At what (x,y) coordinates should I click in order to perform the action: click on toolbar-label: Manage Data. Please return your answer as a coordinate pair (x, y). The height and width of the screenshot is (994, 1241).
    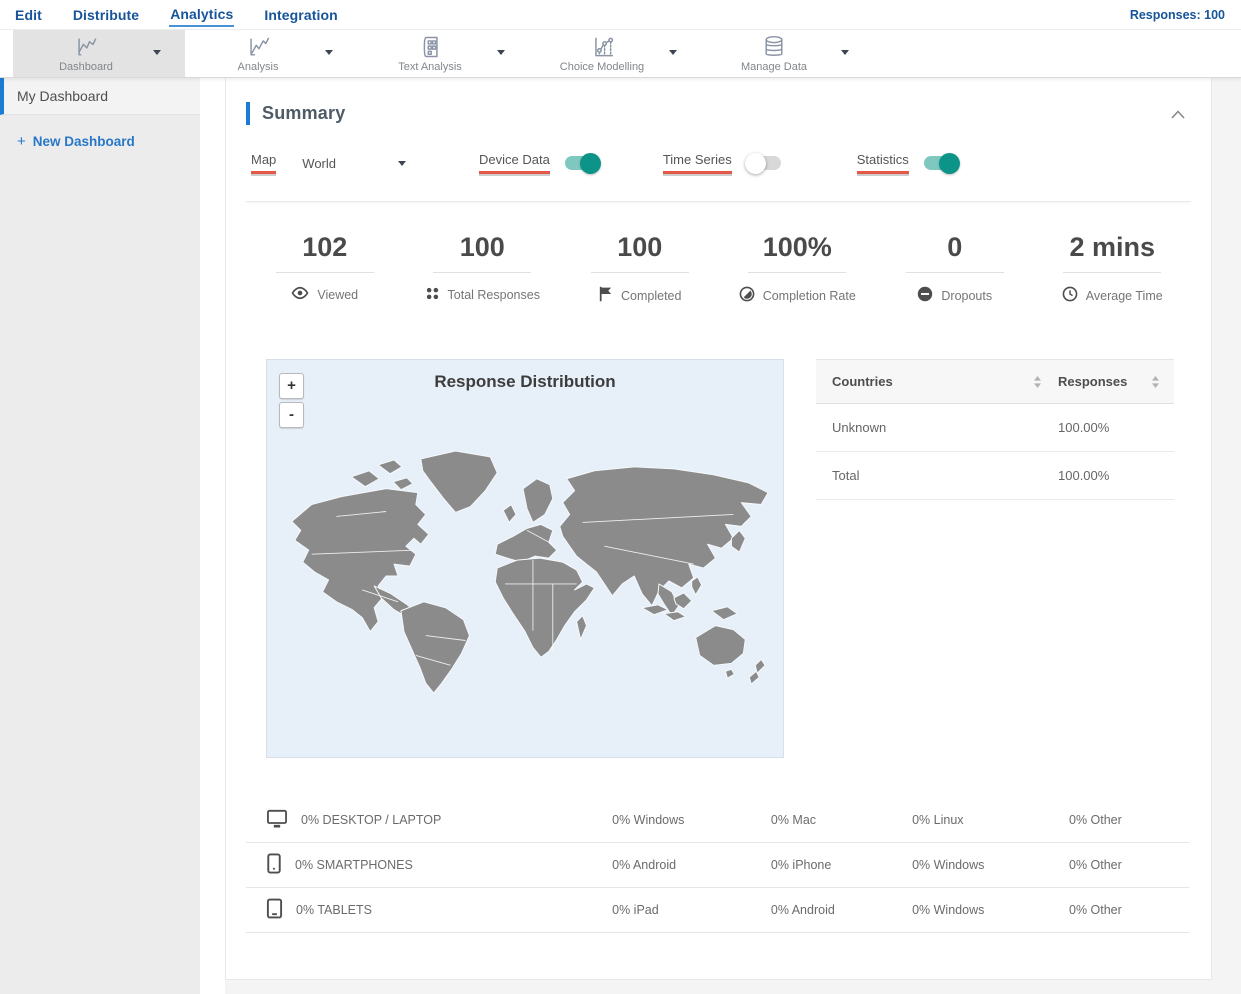
    Looking at the image, I should click on (774, 67).